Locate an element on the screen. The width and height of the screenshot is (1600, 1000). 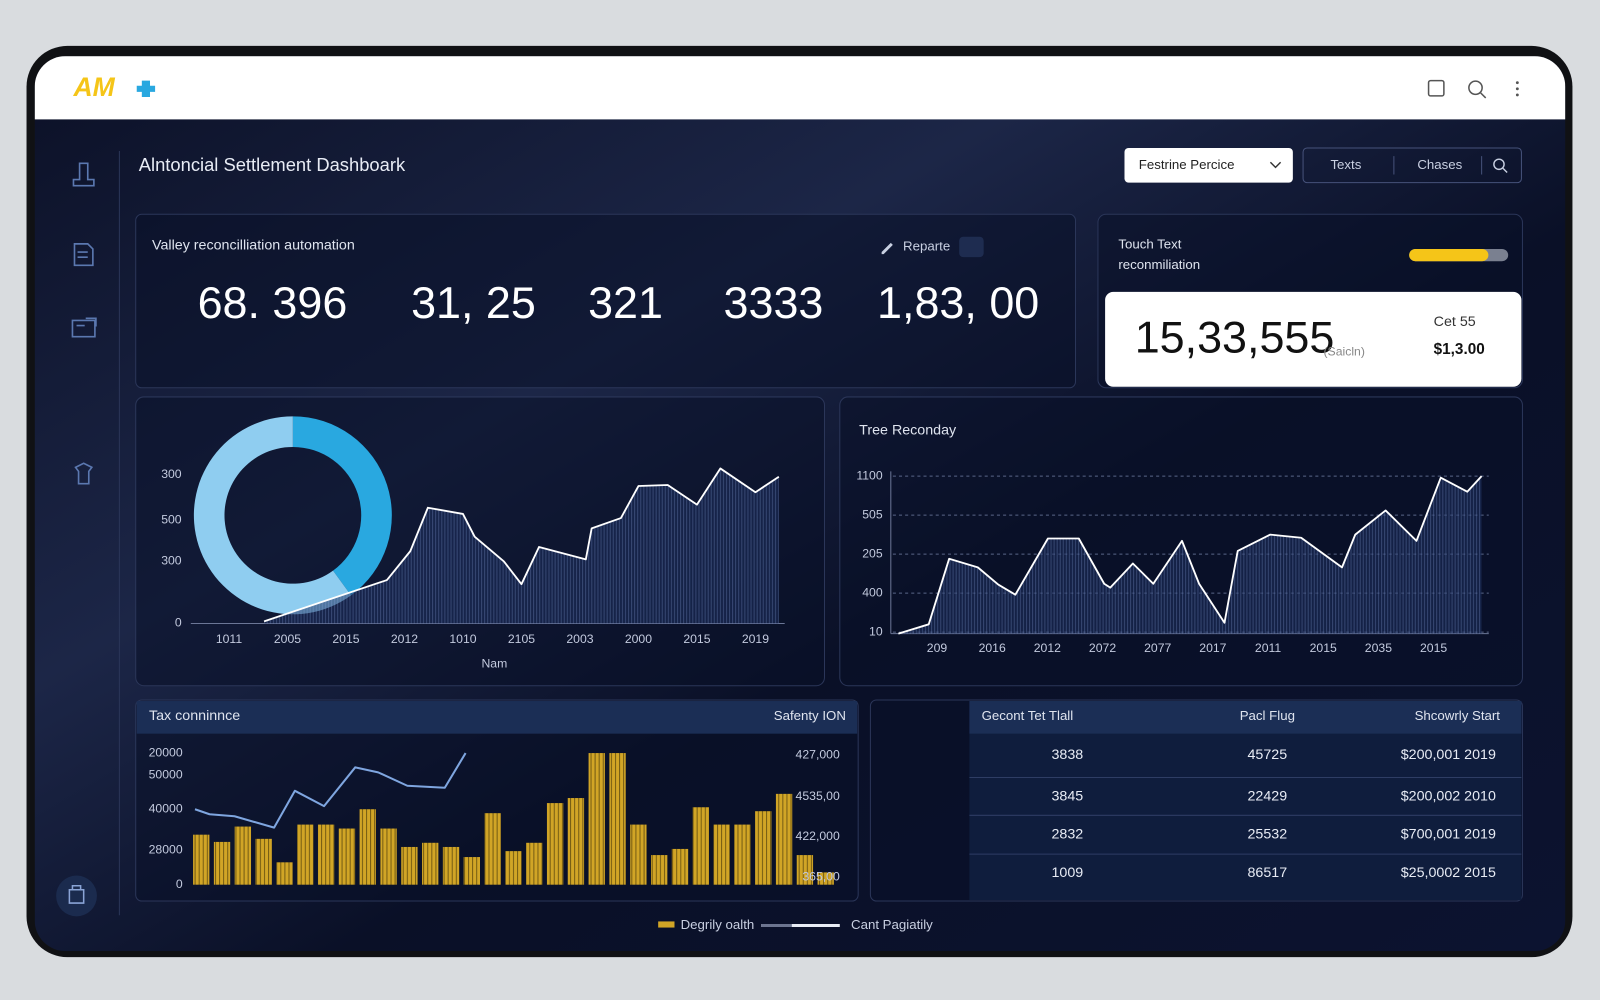
user-icon is located at coordinates (76, 894).